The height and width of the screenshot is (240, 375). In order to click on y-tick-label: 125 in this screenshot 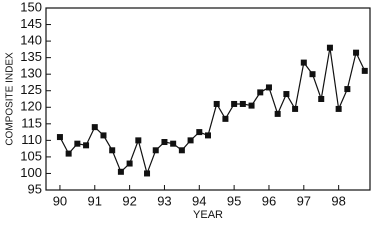, I will do `click(31, 89)`.